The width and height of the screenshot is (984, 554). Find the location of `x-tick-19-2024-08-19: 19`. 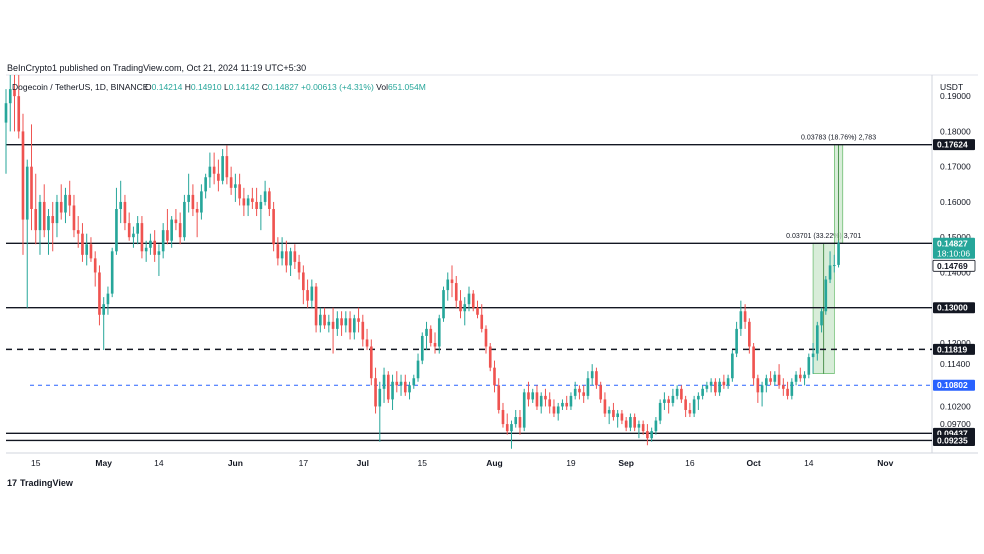

x-tick-19-2024-08-19: 19 is located at coordinates (571, 463).